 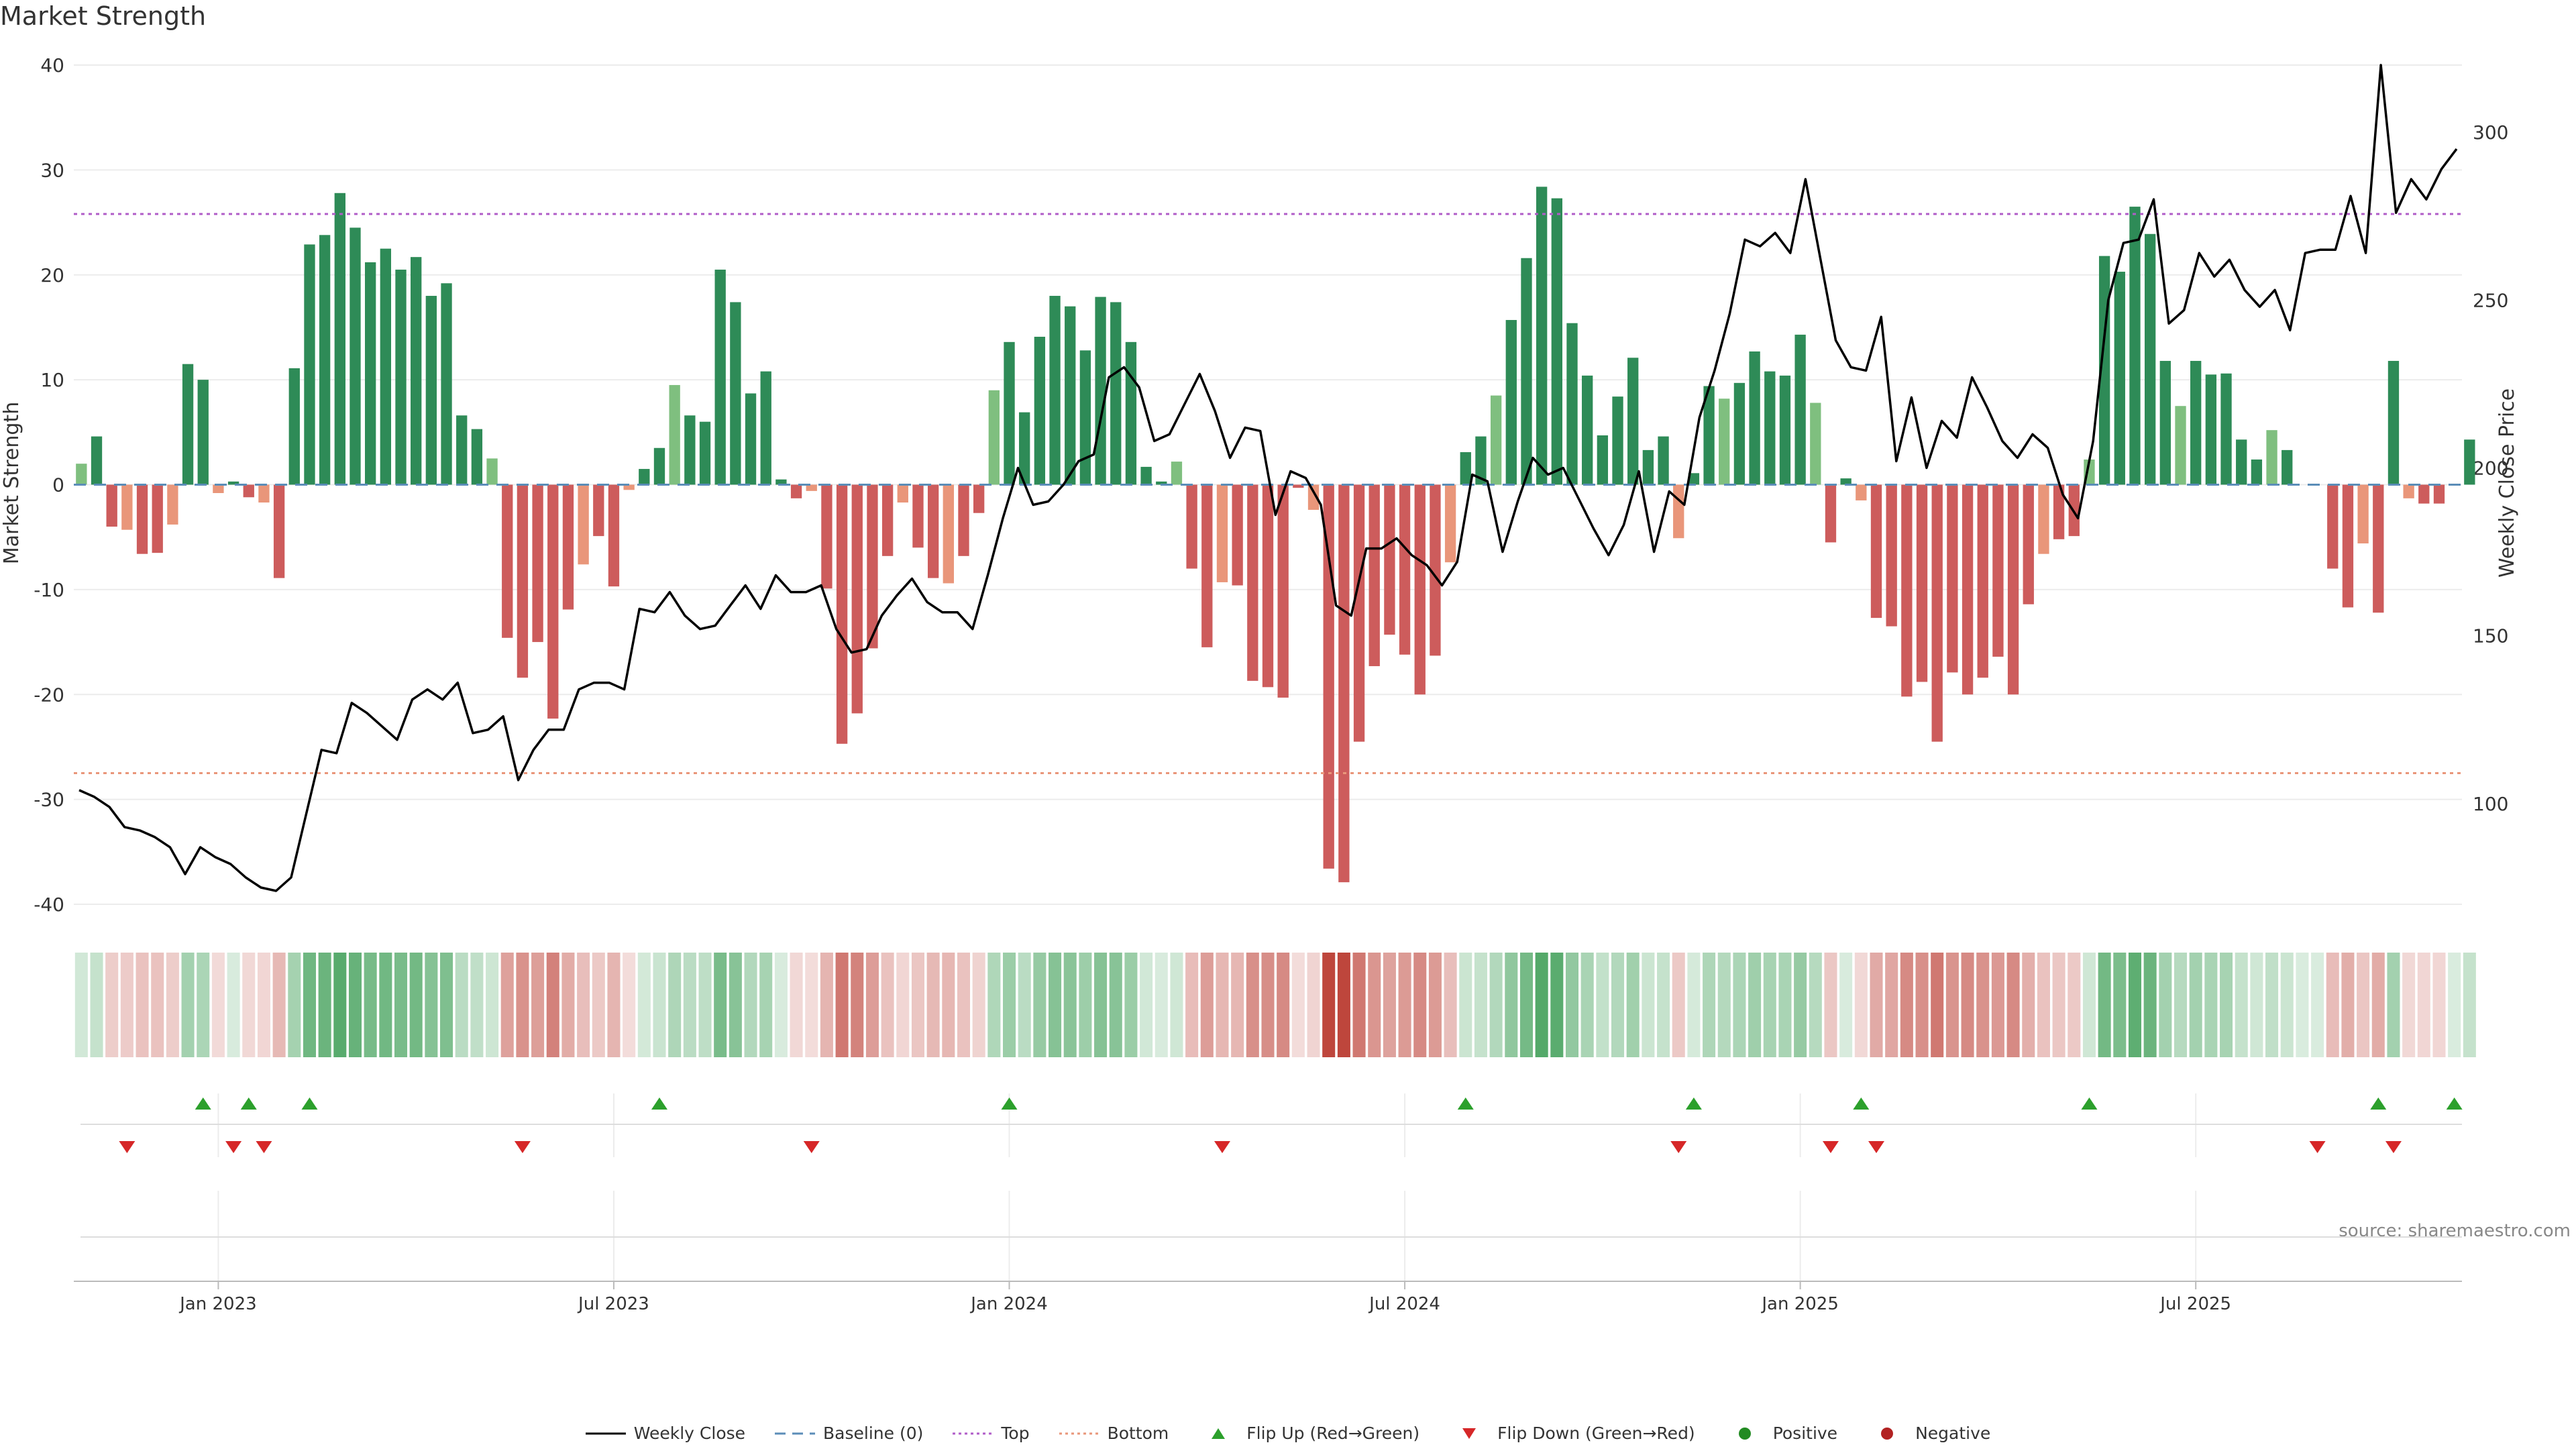 I want to click on legend-swatch-dash, so click(x=795, y=1433).